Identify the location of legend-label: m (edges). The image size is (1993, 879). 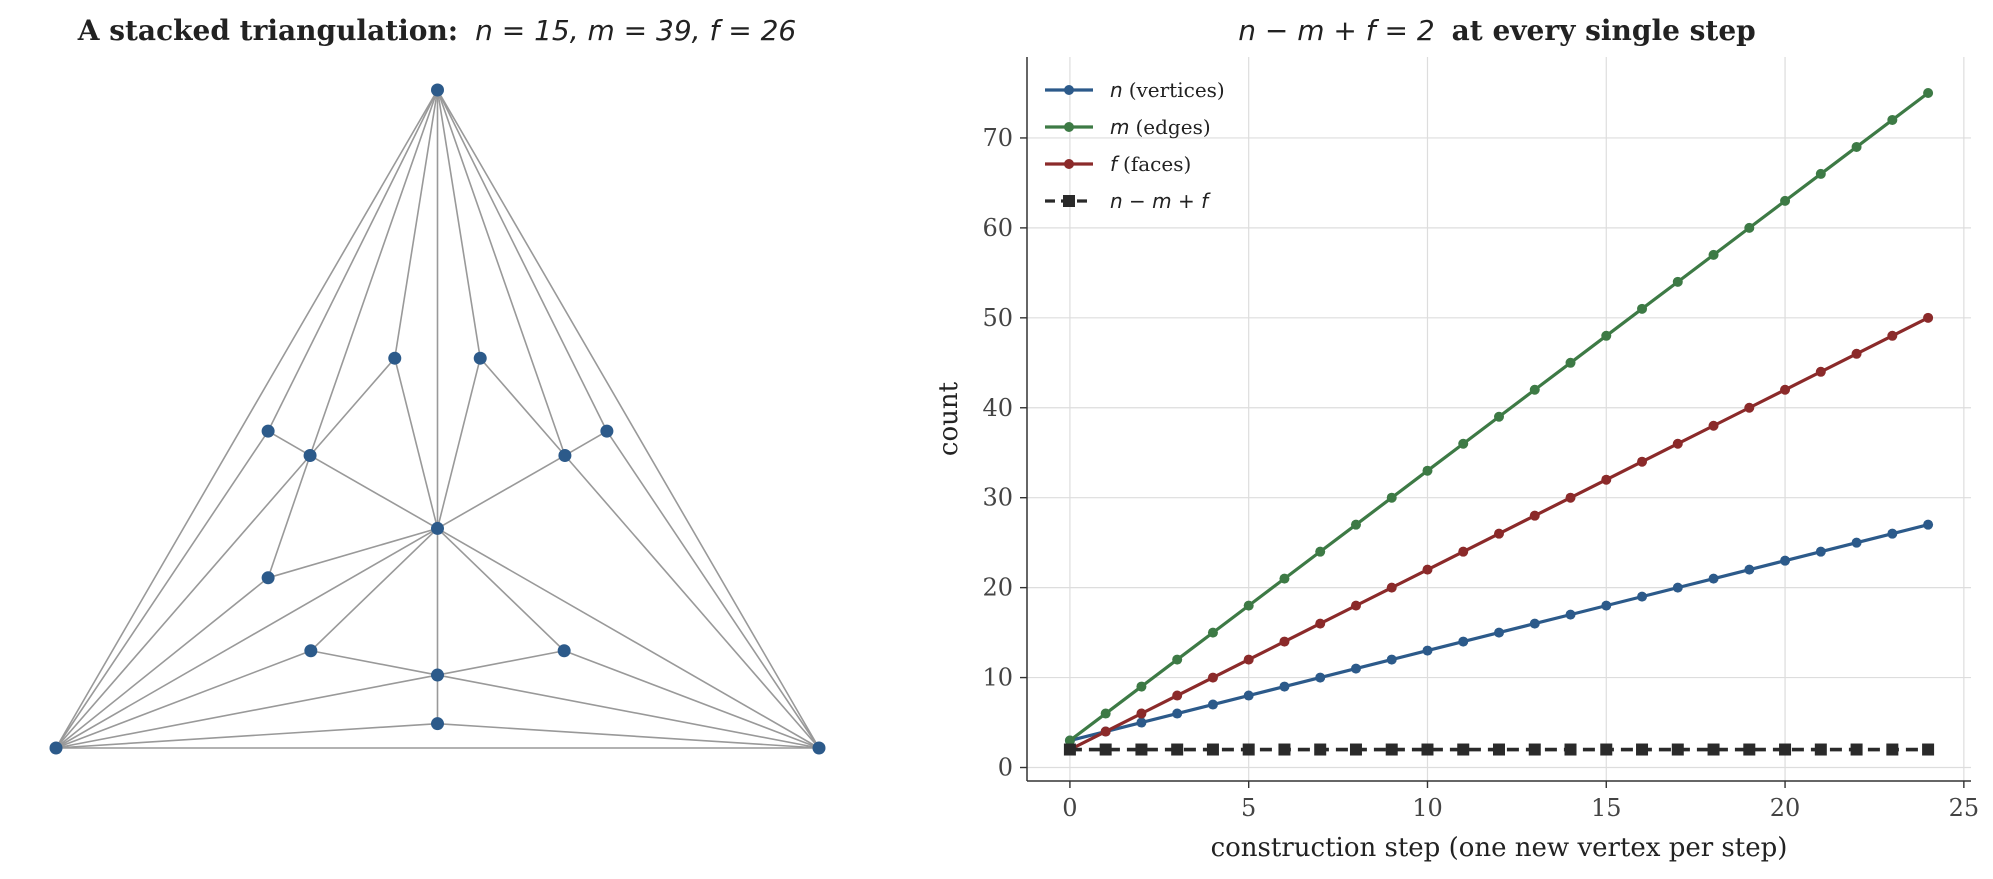
(1160, 127).